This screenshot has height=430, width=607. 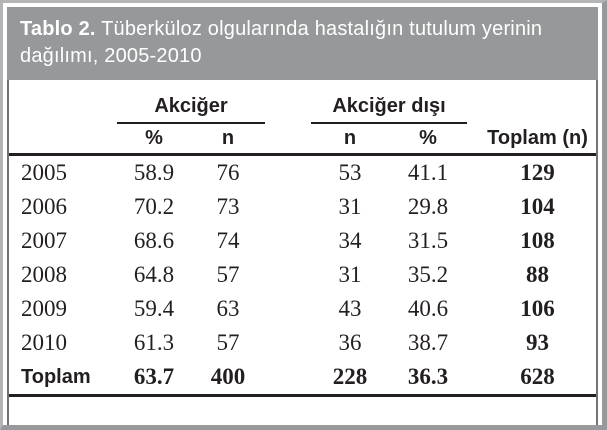 I want to click on toplam-cell: 93, so click(x=537, y=342).